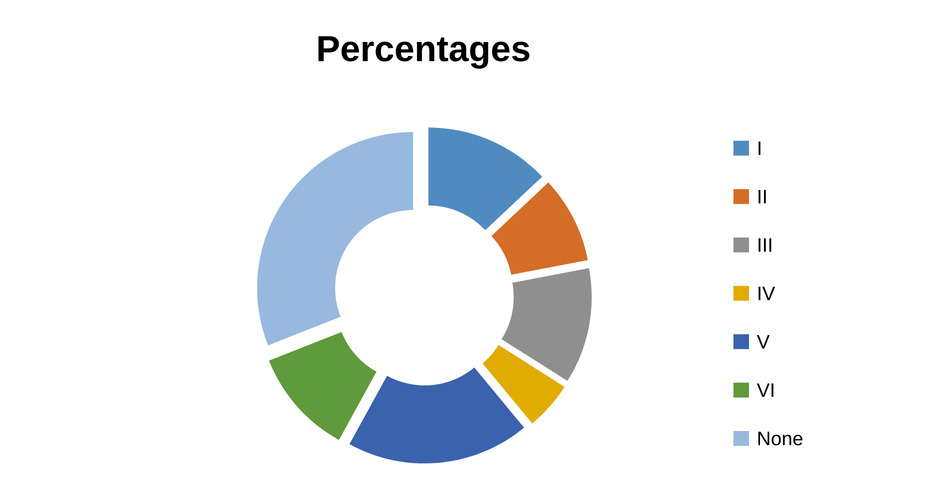 The width and height of the screenshot is (941, 500). I want to click on legend-label: VI, so click(765, 390).